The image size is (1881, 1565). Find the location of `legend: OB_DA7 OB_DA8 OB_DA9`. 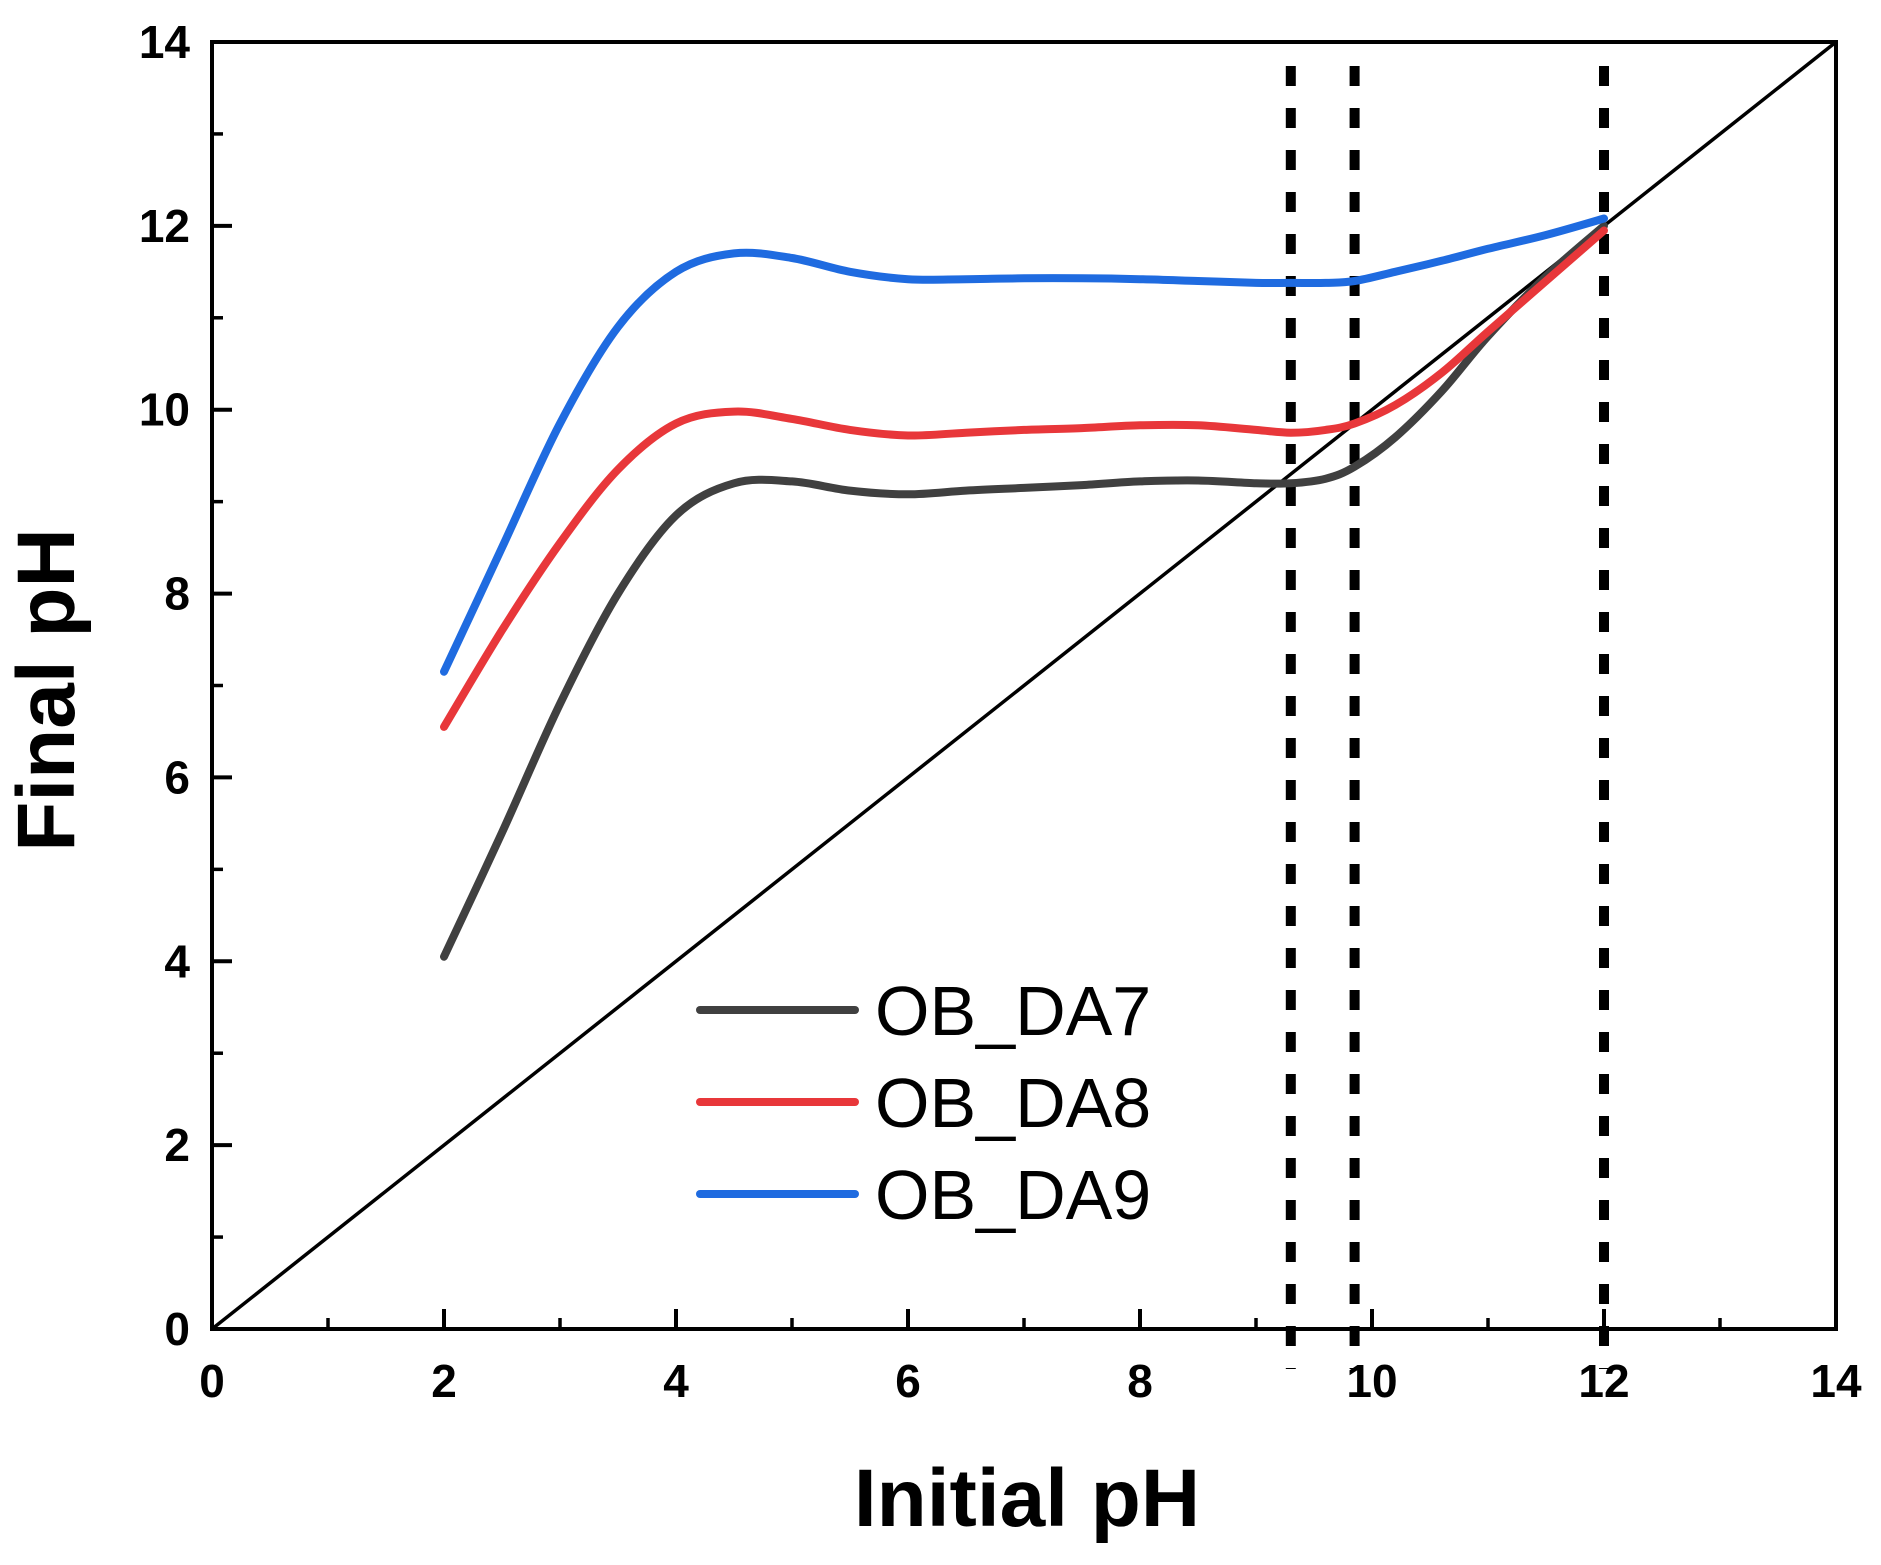

legend: OB_DA7 OB_DA8 OB_DA9 is located at coordinates (923, 1103).